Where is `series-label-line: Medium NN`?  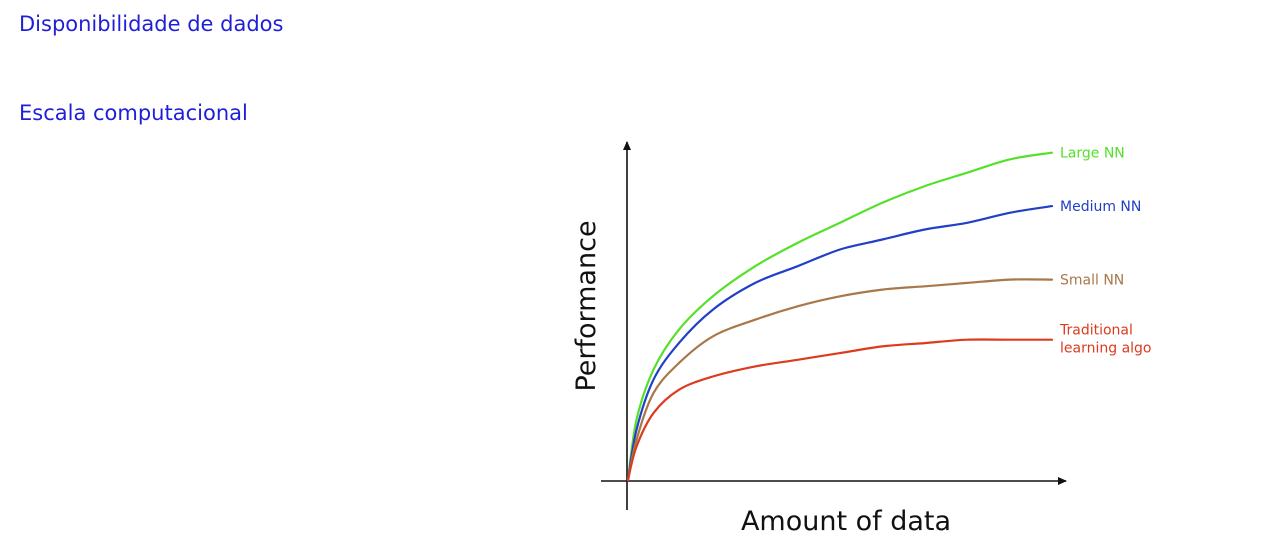 series-label-line: Medium NN is located at coordinates (1100, 207).